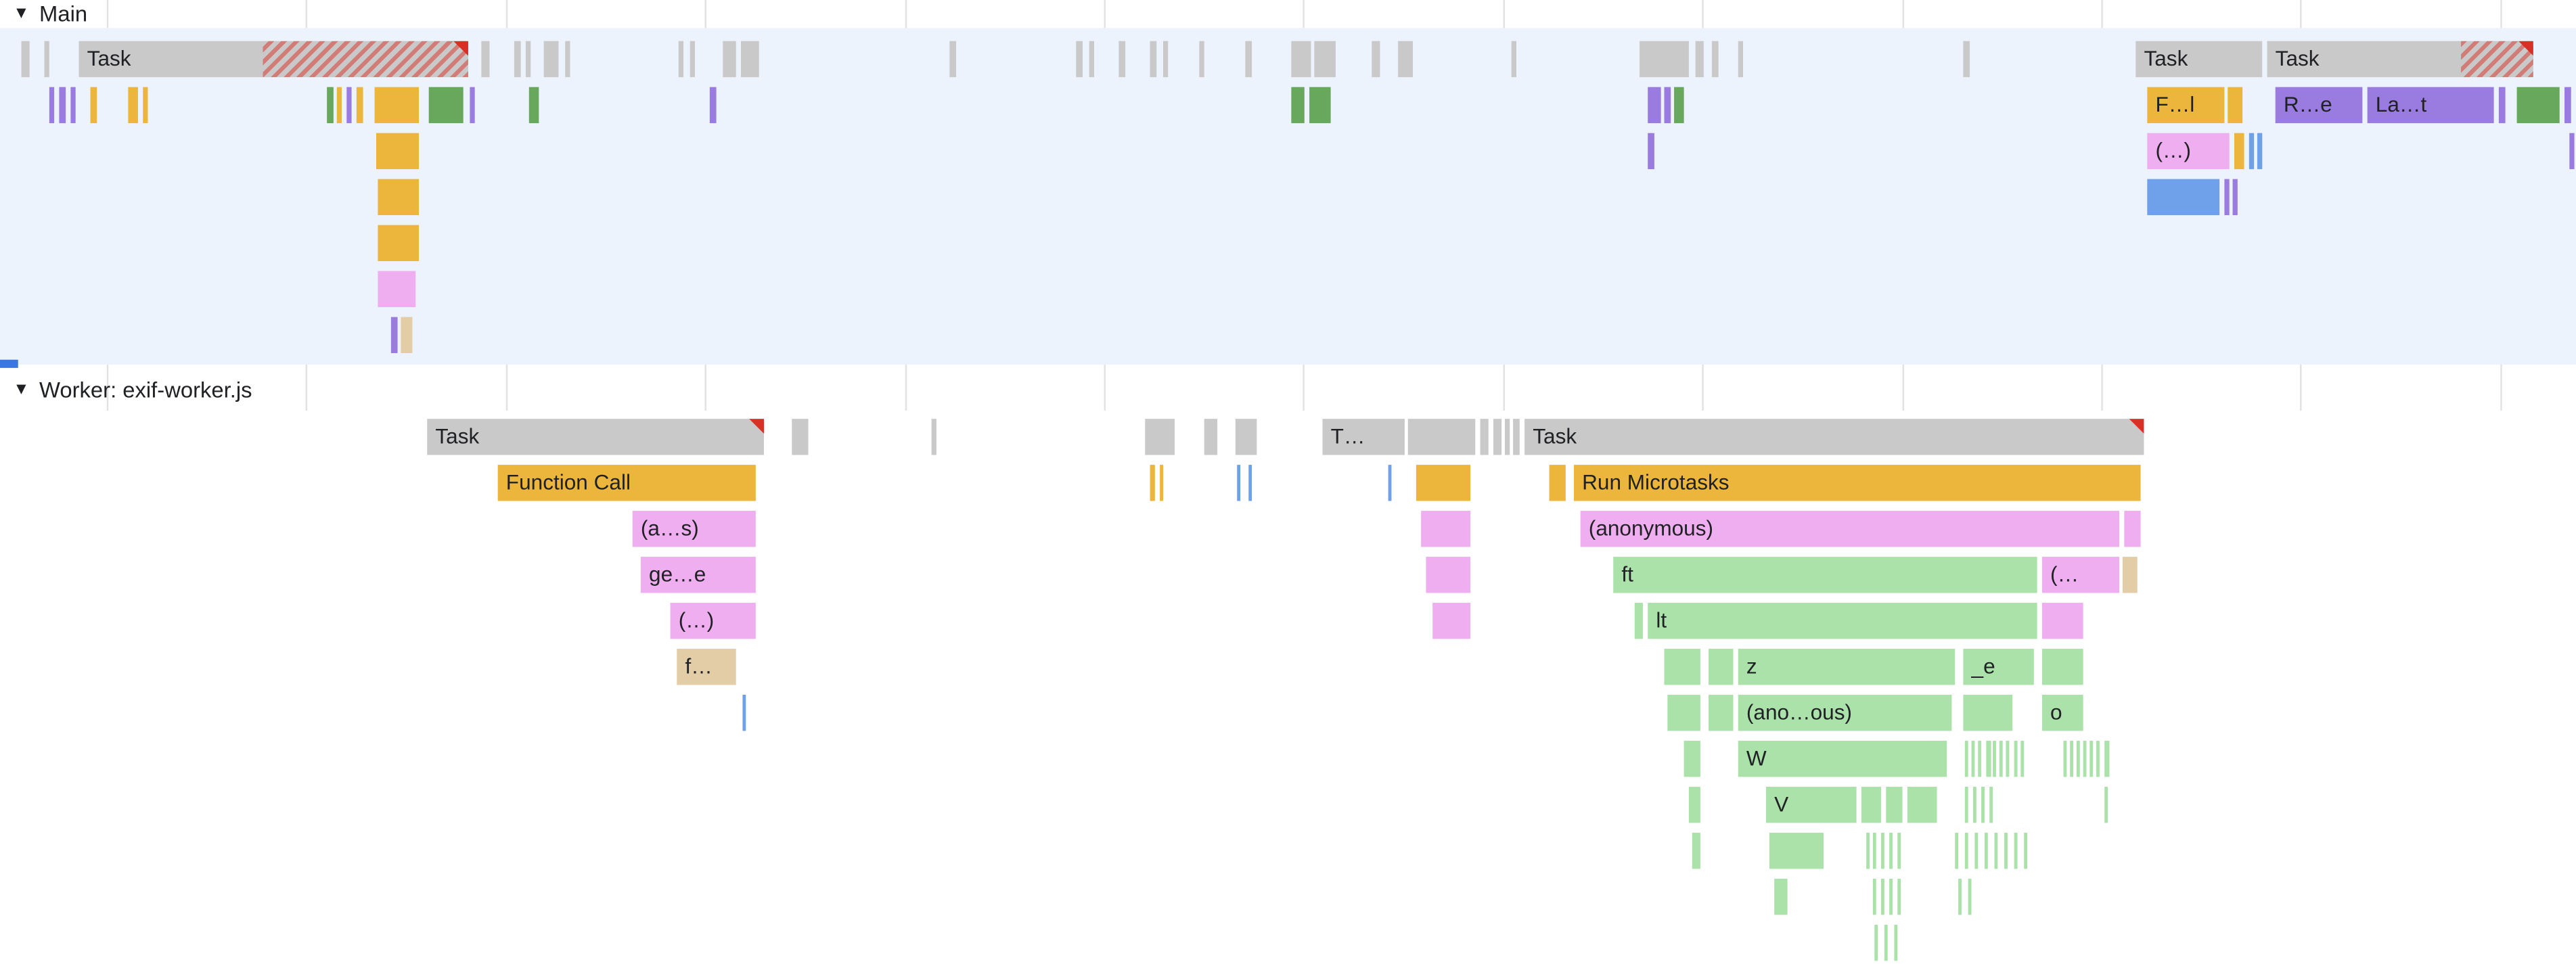  I want to click on flame-bar-o: o, so click(2062, 713).